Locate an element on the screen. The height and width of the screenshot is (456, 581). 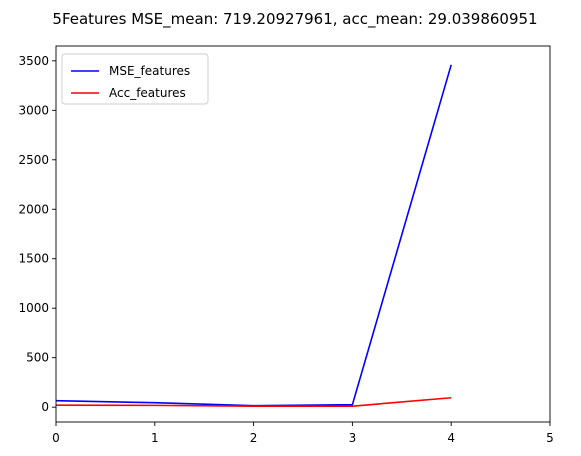
x-tick-label: 1 is located at coordinates (155, 438).